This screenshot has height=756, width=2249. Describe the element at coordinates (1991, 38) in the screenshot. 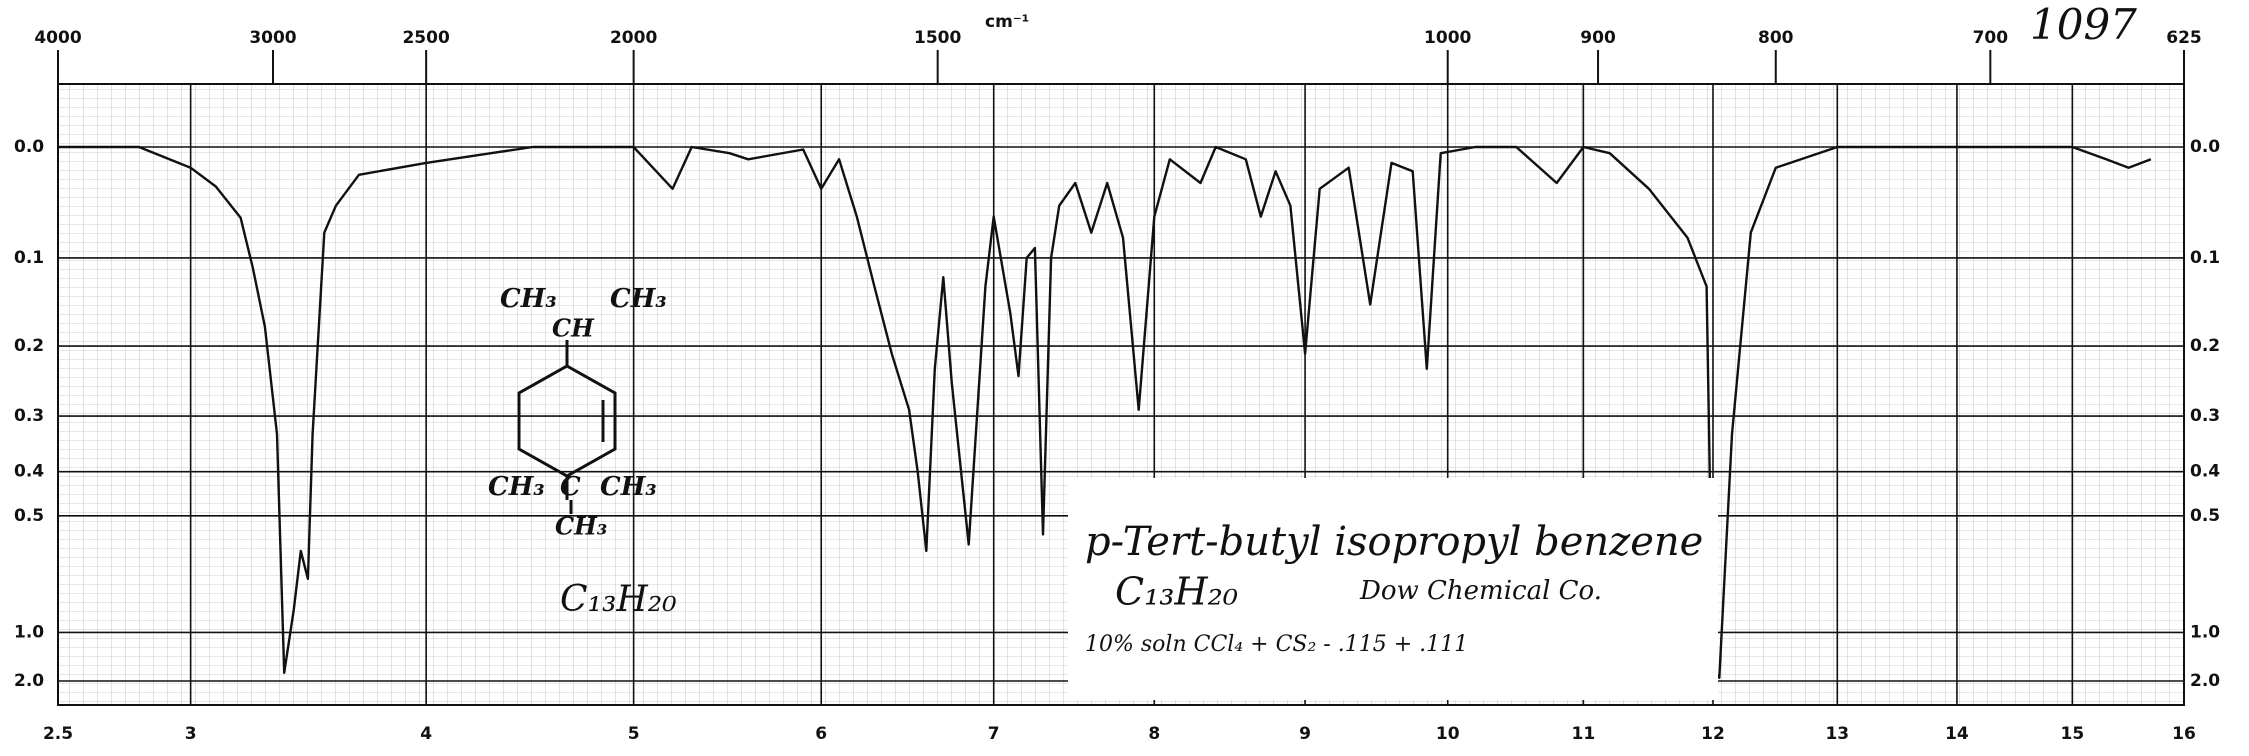

I see `x2-tick-label: 700` at that location.